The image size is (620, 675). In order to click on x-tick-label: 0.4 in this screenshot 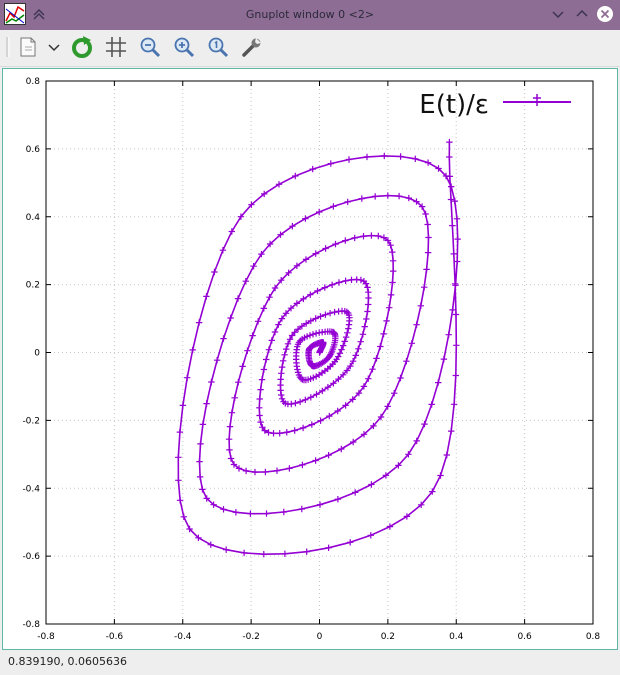, I will do `click(456, 637)`.